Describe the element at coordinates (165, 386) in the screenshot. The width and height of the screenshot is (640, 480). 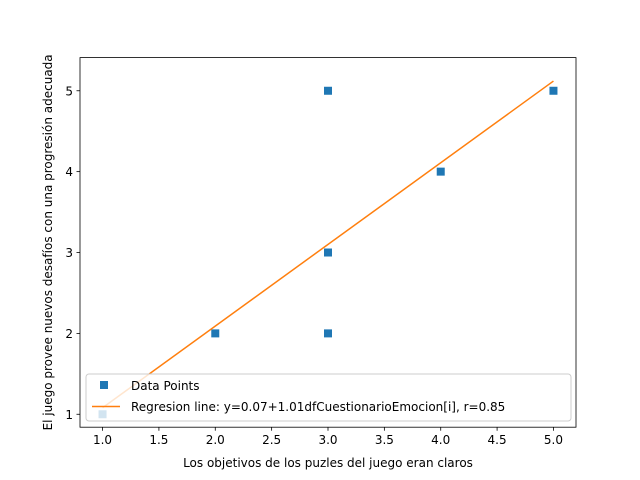
I see `legend-label-data-points: Data Points` at that location.